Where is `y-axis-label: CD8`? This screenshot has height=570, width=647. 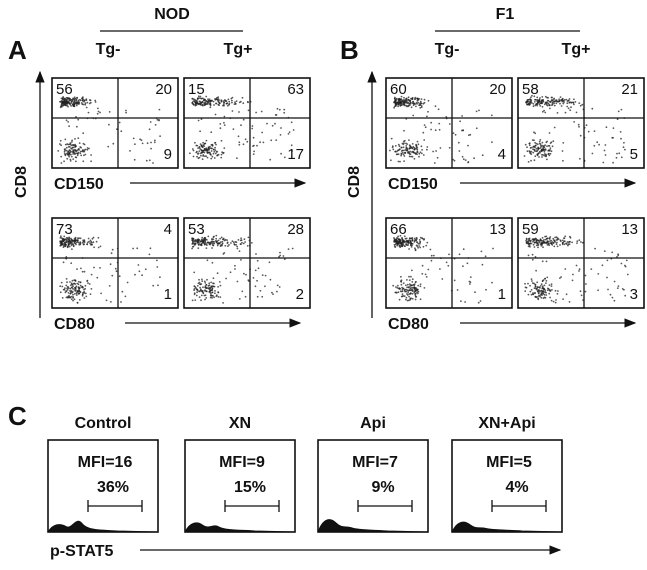 y-axis-label: CD8 is located at coordinates (354, 182).